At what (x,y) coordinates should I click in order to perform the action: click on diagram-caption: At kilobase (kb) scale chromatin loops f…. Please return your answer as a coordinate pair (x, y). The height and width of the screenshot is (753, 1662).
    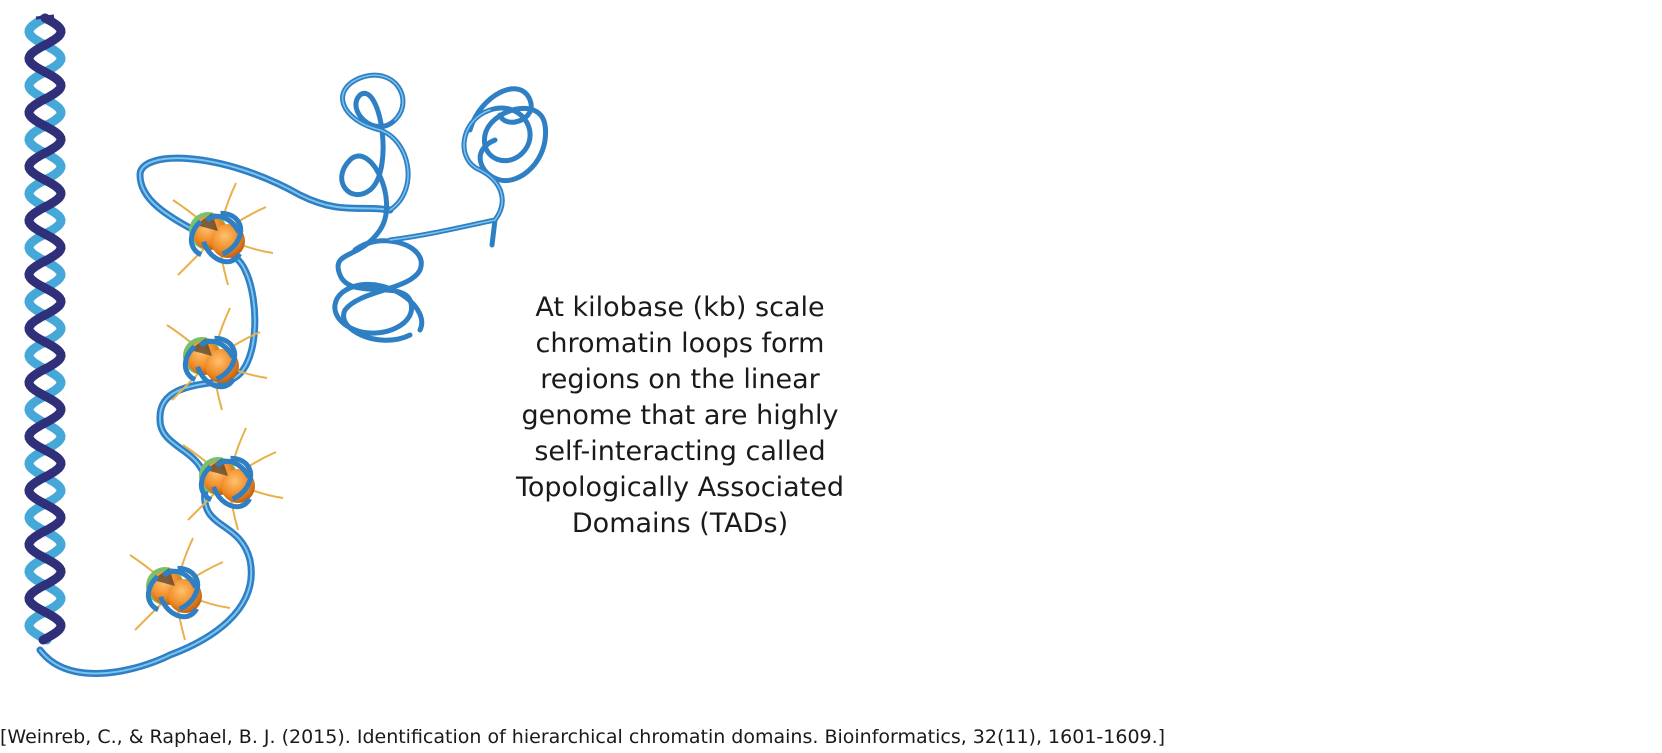
    Looking at the image, I should click on (680, 415).